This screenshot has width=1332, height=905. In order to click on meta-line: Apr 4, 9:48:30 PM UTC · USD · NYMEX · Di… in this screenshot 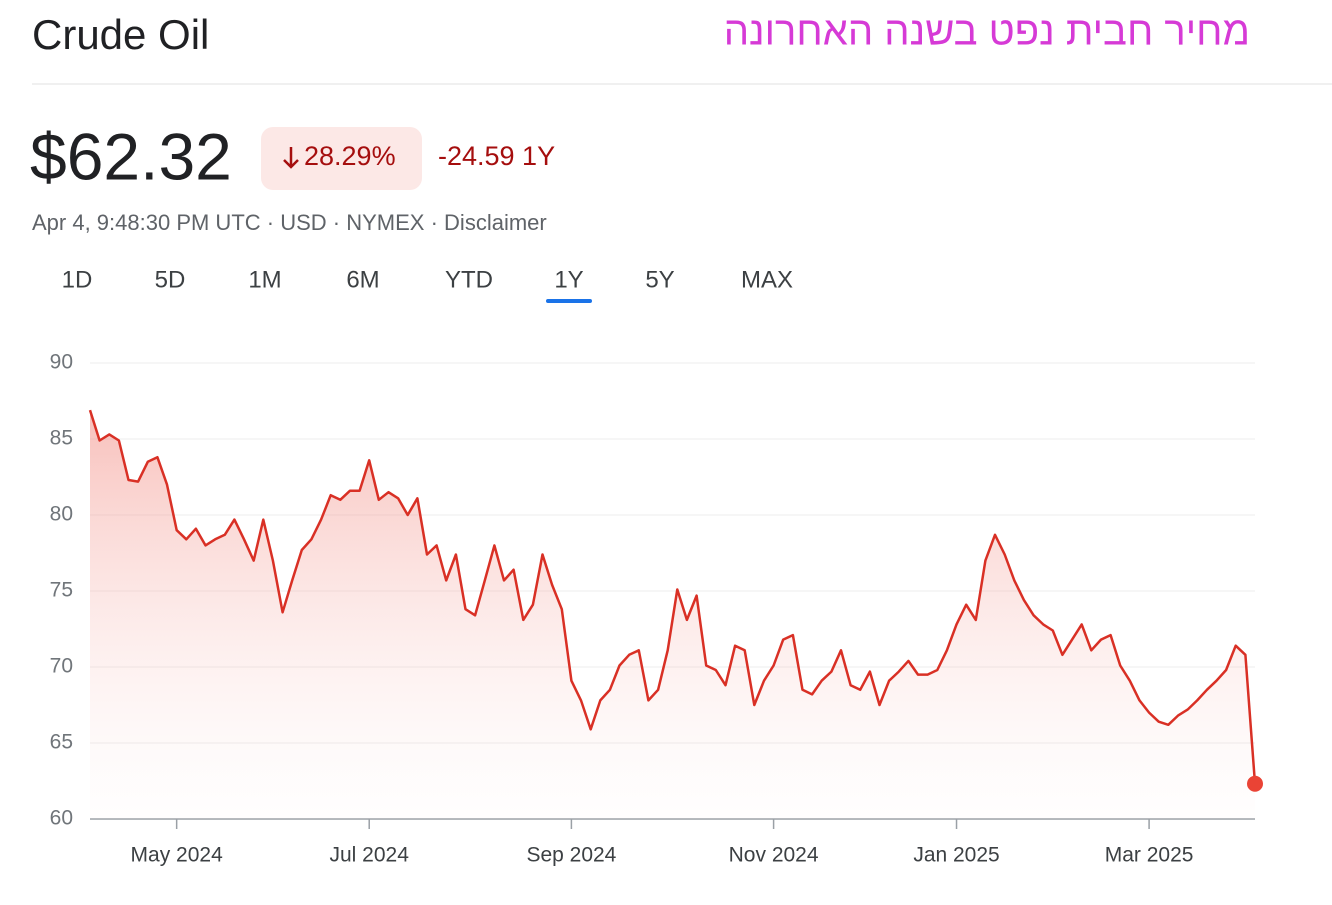, I will do `click(289, 222)`.